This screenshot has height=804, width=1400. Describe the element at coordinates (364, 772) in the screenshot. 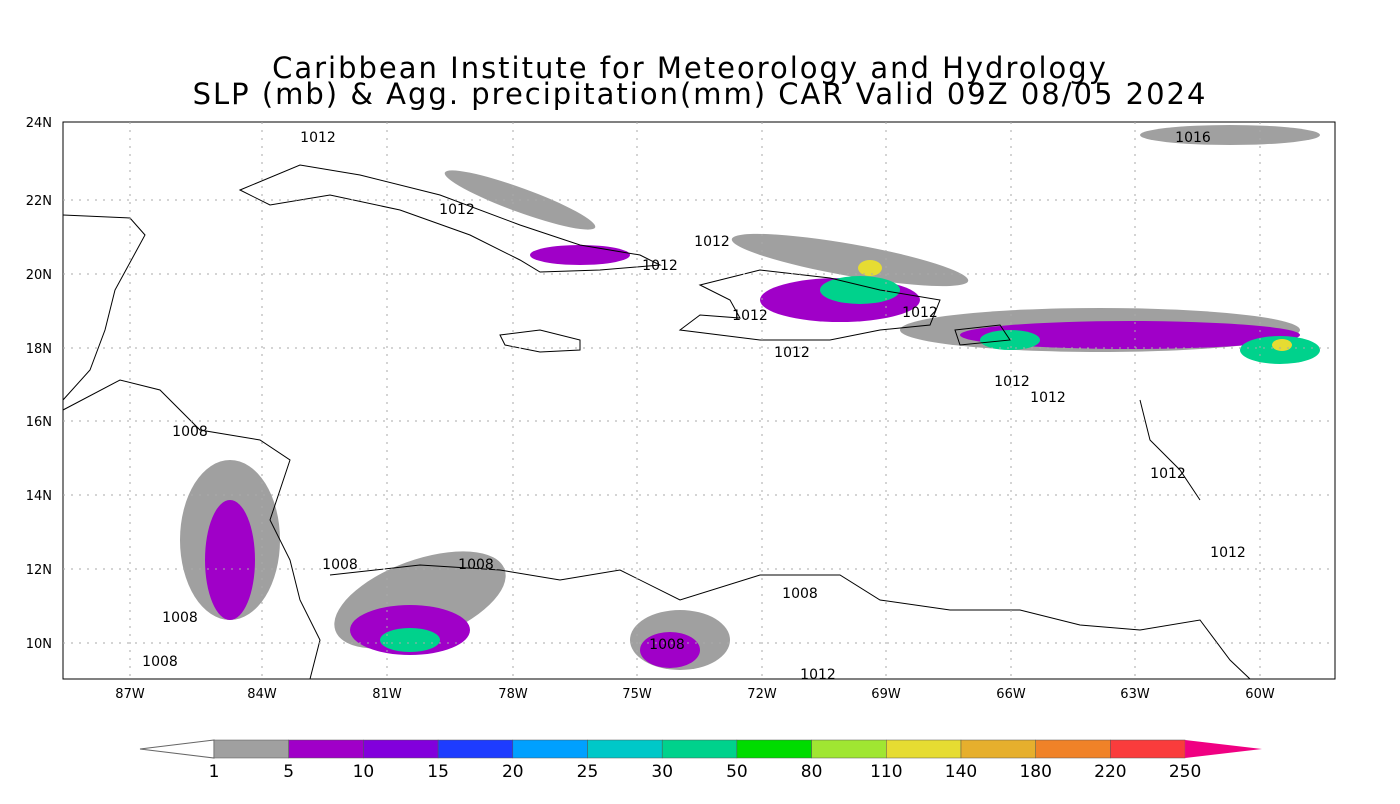

I see `colorbar-label: 10` at that location.